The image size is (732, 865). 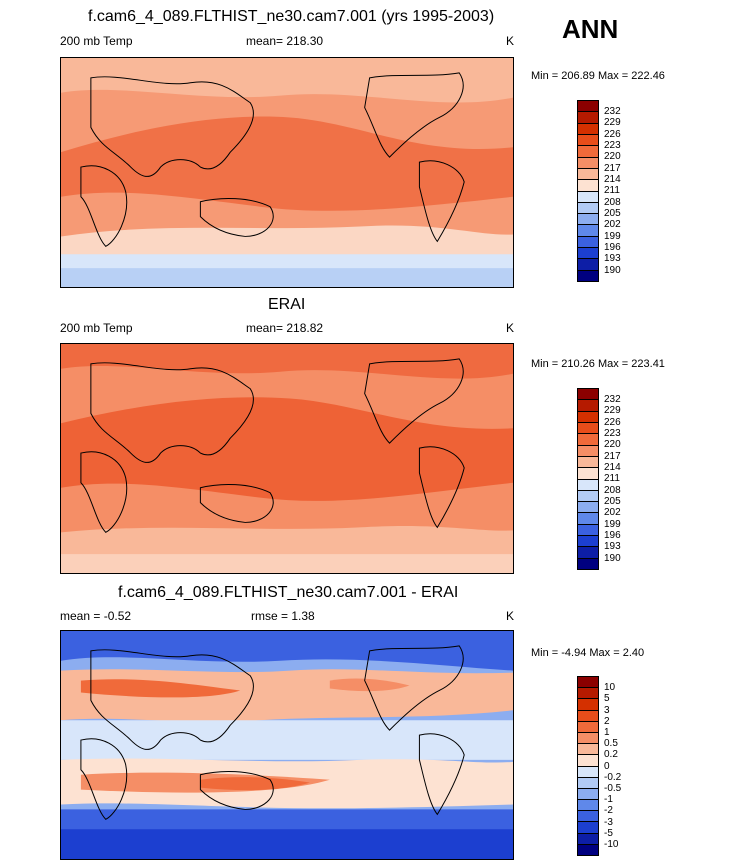 I want to click on panel3-mean-label: mean = -0.52, so click(x=96, y=616).